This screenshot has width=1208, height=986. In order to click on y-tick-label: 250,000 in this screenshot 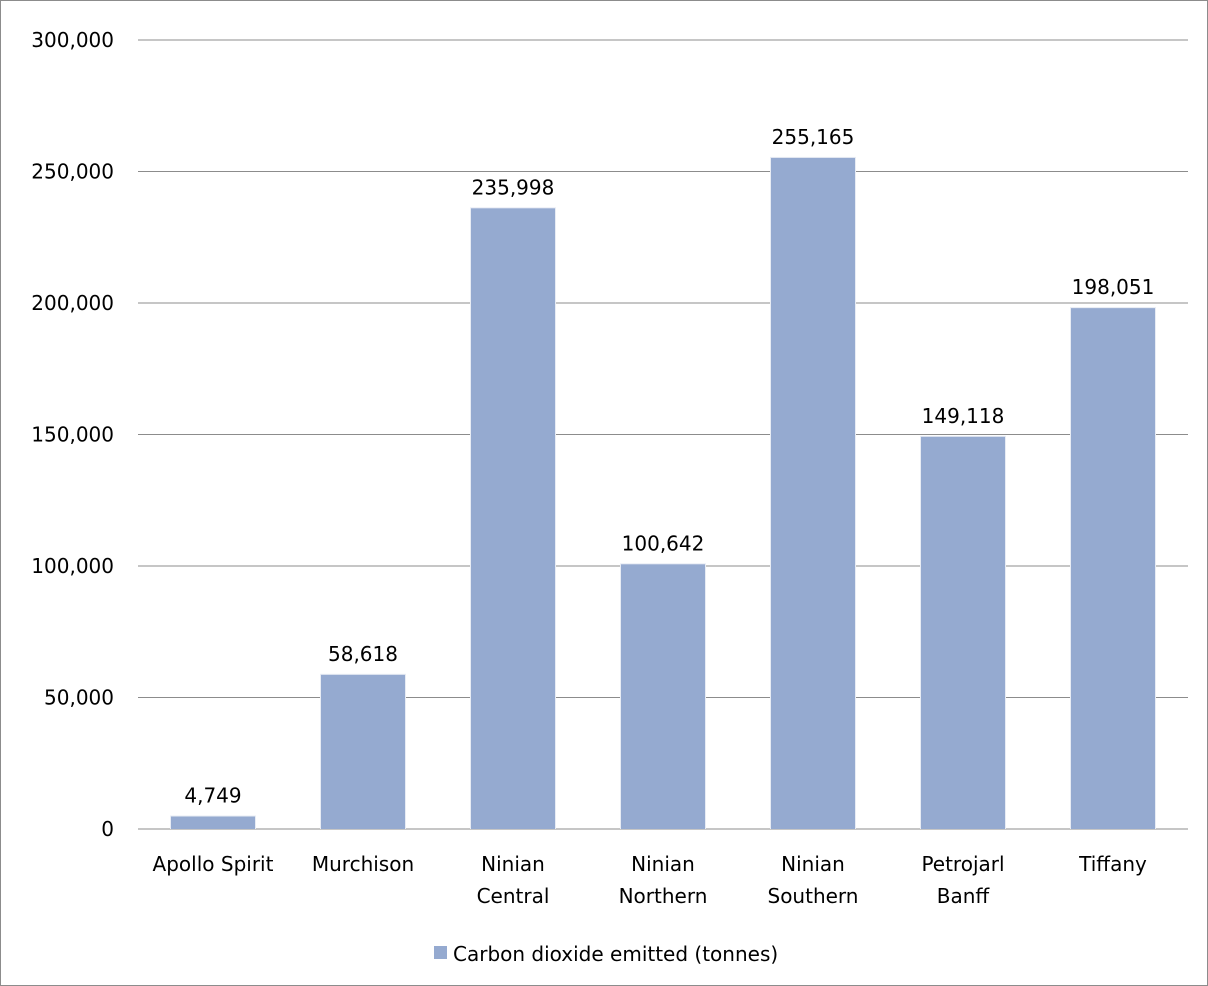, I will do `click(72, 172)`.